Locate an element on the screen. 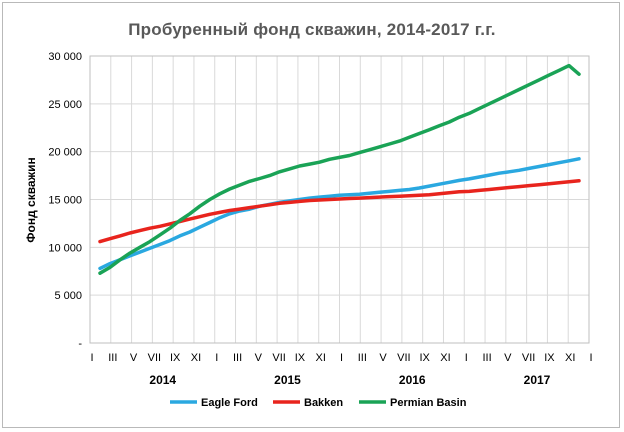 Image resolution: width=624 pixels, height=432 pixels. y-tick-label: 15 000 is located at coordinates (65, 201).